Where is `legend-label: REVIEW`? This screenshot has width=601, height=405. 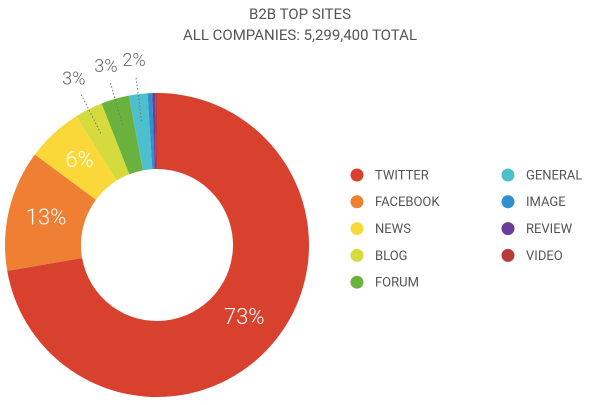
legend-label: REVIEW is located at coordinates (549, 229).